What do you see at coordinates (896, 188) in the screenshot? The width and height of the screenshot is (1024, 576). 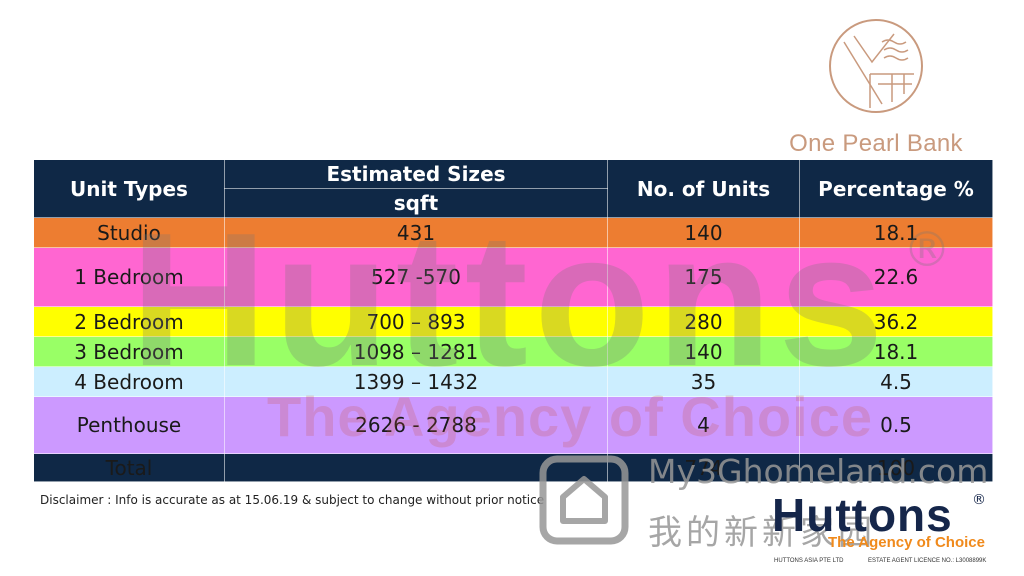 I see `header-percentage: Percentage %` at bounding box center [896, 188].